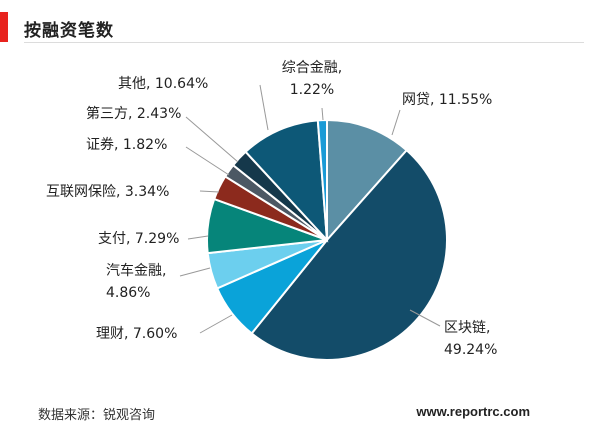  What do you see at coordinates (304, 42) in the screenshot?
I see `title-divider` at bounding box center [304, 42].